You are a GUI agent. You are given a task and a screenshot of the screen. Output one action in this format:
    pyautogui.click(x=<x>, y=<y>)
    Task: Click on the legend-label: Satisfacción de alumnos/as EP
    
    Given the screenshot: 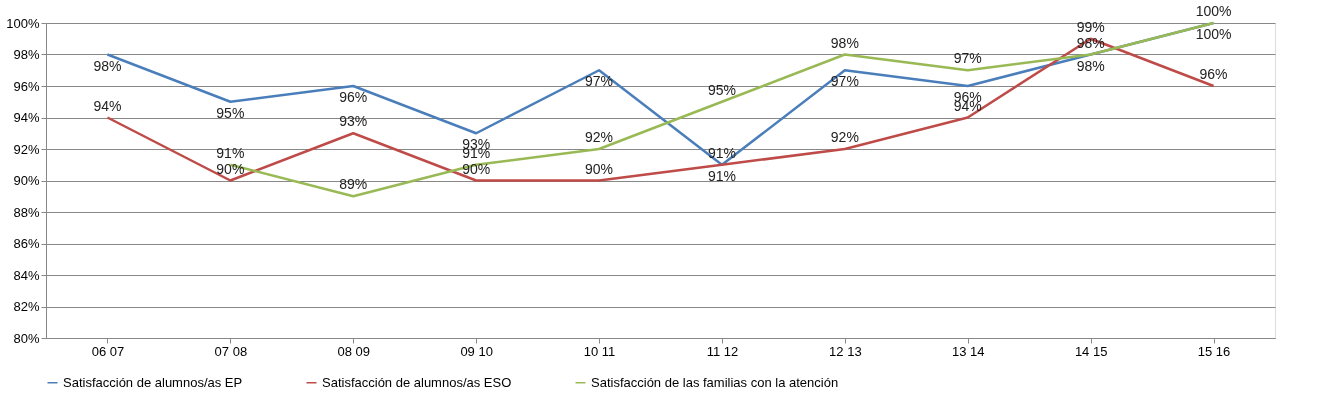 What is the action you would take?
    pyautogui.click(x=153, y=382)
    